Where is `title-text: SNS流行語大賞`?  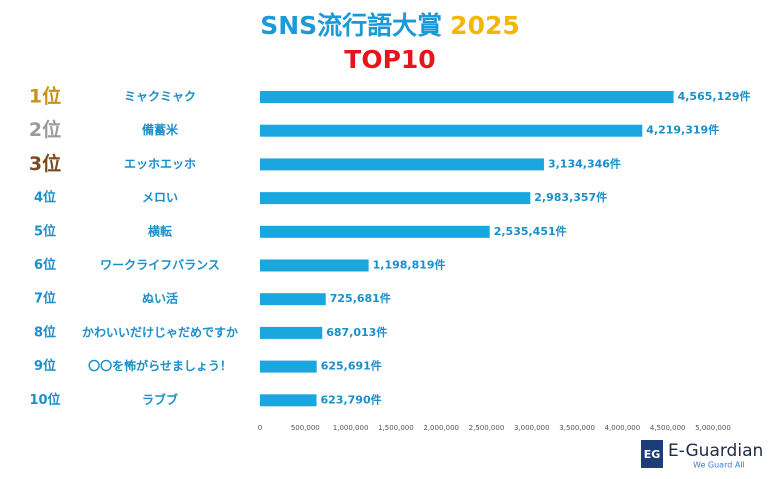
title-text: SNS流行語大賞 is located at coordinates (351, 25).